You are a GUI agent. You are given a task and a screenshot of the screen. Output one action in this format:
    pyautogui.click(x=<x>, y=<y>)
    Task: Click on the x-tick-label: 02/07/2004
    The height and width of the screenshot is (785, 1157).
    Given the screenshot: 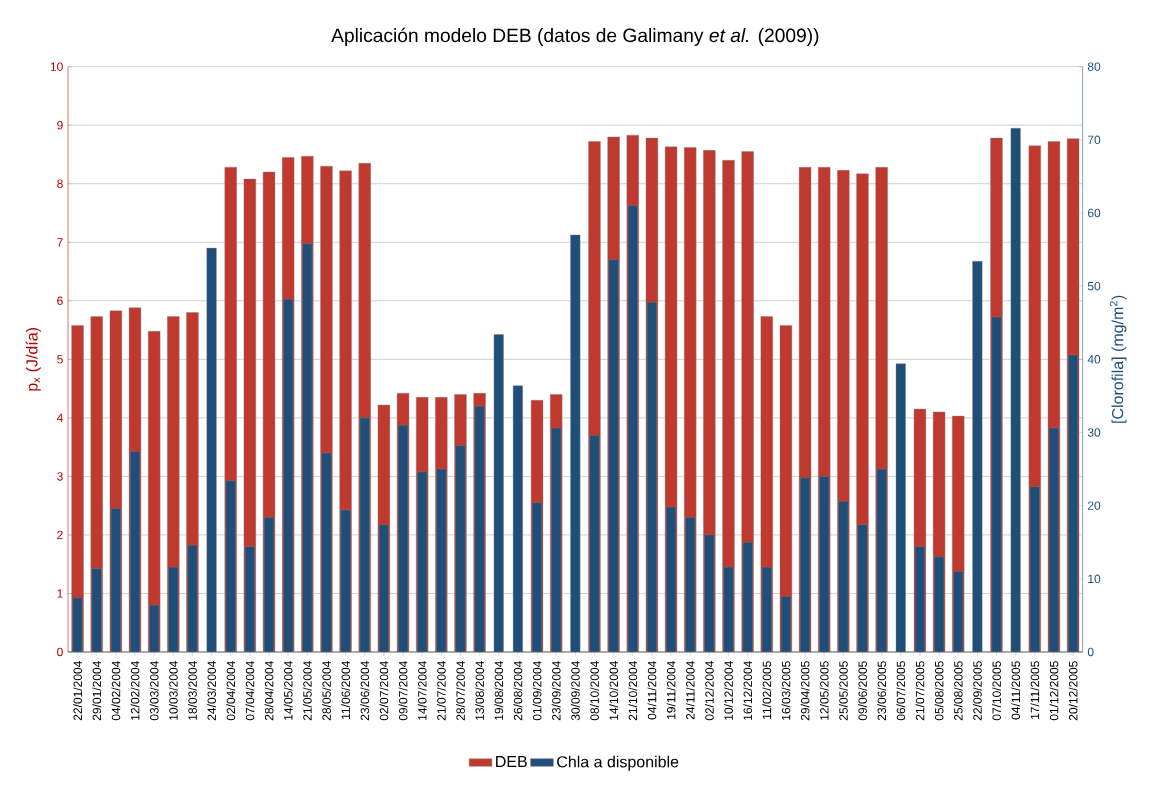 What is the action you would take?
    pyautogui.click(x=384, y=691)
    